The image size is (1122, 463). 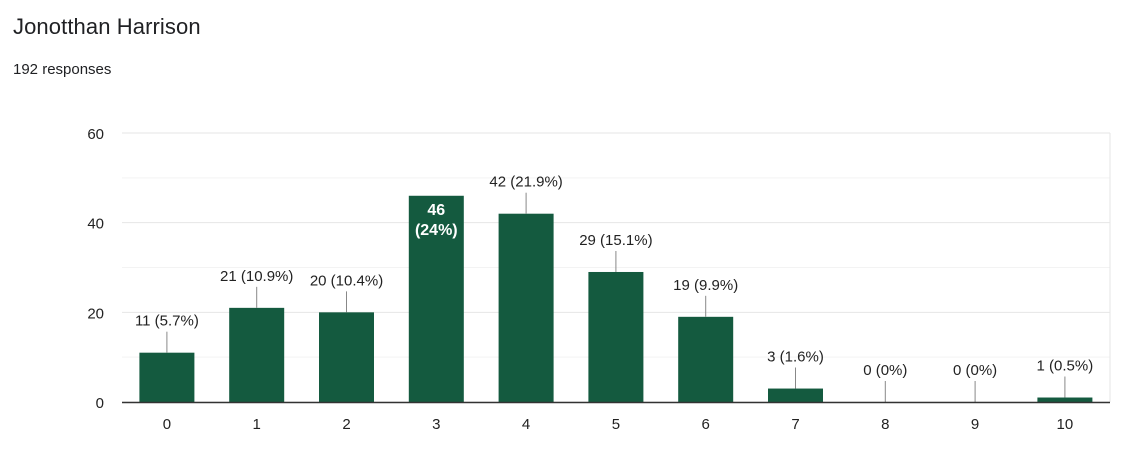 I want to click on x-tick-label: 7, so click(x=795, y=424).